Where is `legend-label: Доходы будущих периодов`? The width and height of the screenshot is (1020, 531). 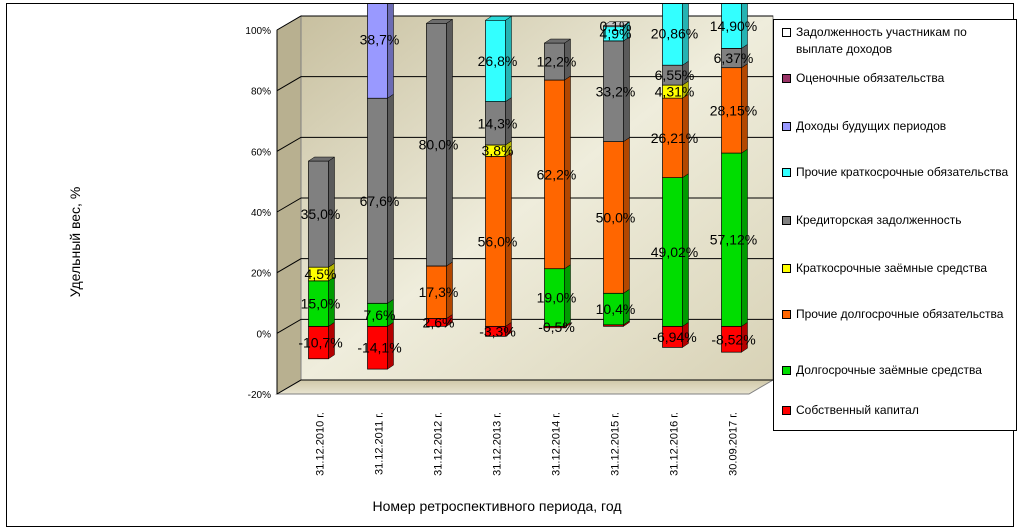
legend-label: Доходы будущих периодов is located at coordinates (871, 126).